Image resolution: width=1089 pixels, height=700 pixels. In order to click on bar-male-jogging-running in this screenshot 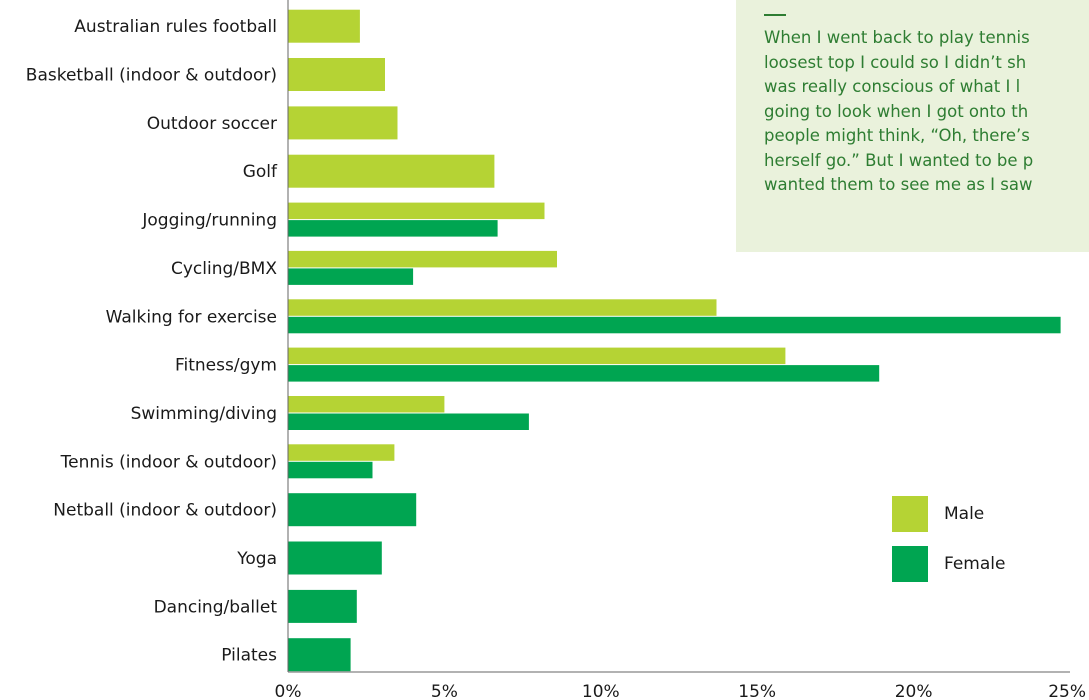, I will do `click(416, 211)`.